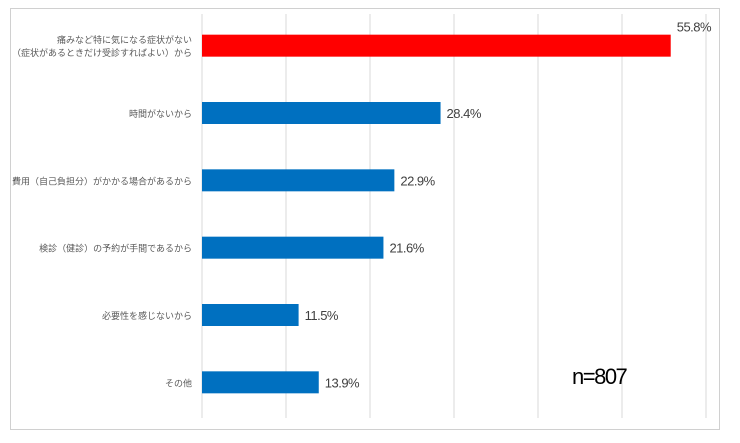 The width and height of the screenshot is (740, 443). Describe the element at coordinates (102, 53) in the screenshot. I see `category-label: （症状があるときだけ受診すればよい）から` at that location.